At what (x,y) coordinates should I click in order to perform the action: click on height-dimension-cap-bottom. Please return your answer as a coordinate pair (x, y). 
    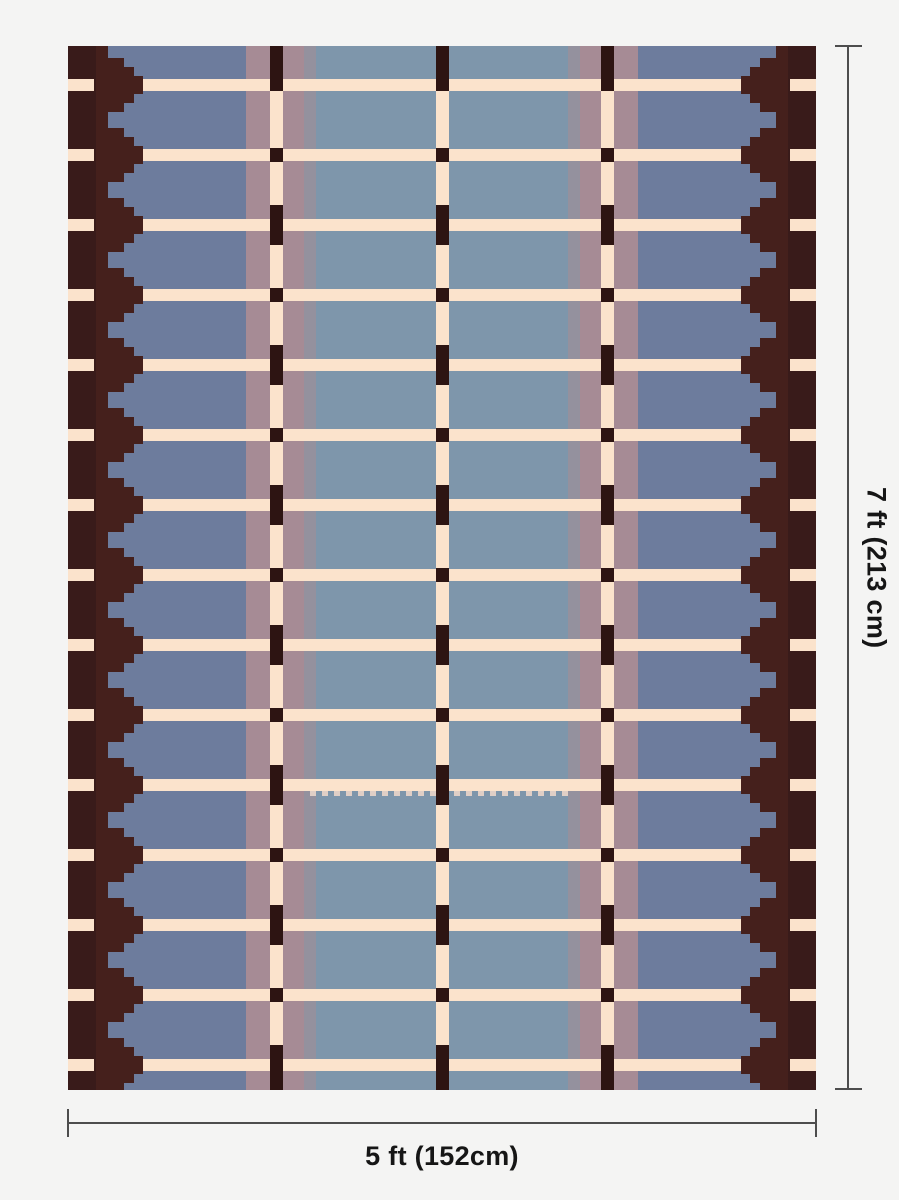
    Looking at the image, I should click on (848, 1089).